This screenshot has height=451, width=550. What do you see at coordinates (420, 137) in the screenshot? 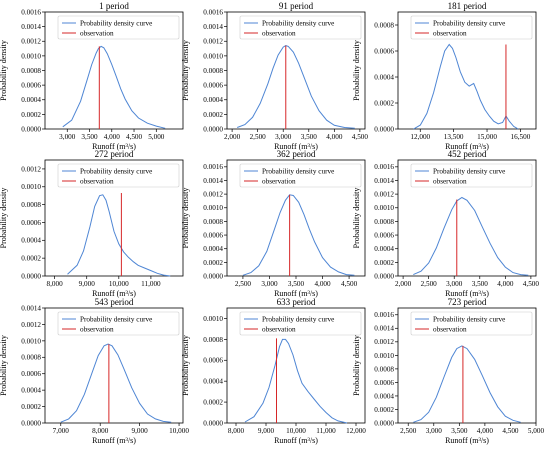
I see `x-tick-label: 12,000` at bounding box center [420, 137].